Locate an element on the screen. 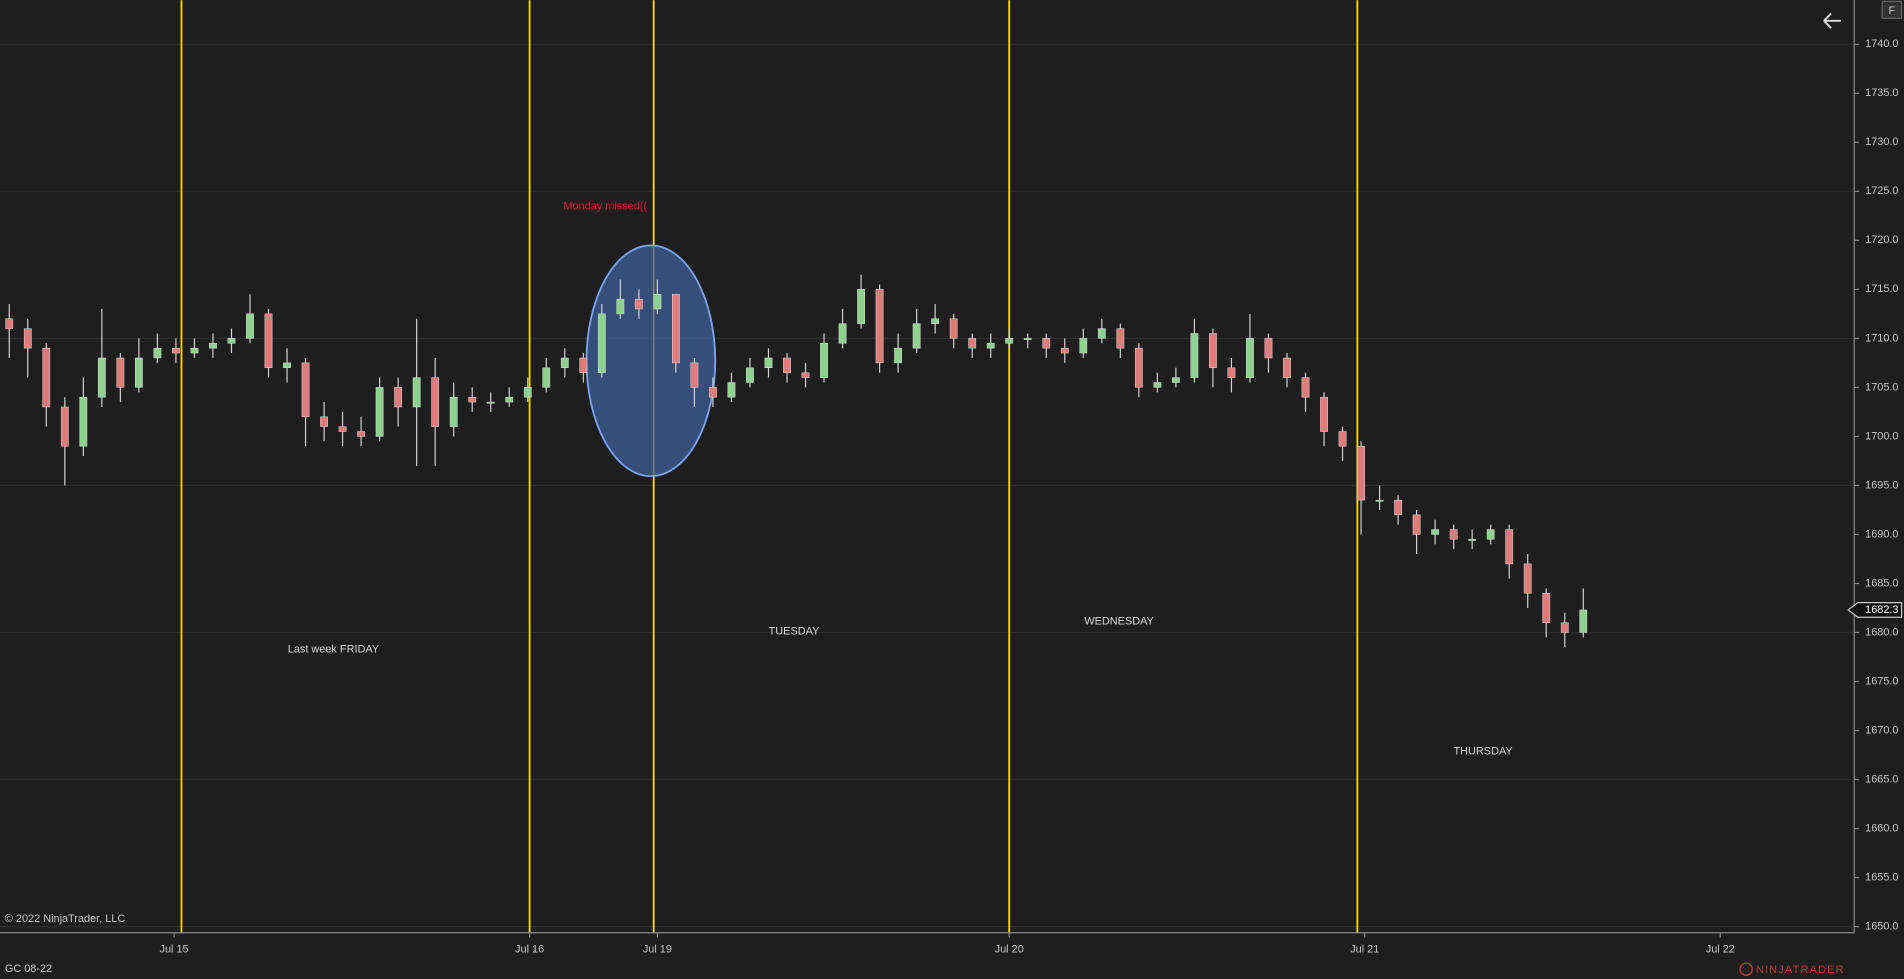  y-tick-label: 1695.0 is located at coordinates (1881, 485).